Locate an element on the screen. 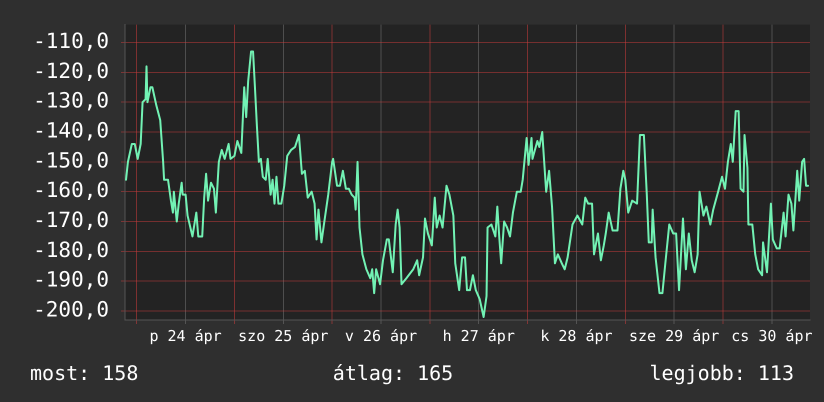 The image size is (824, 402). y-tick-label: -180,0 is located at coordinates (71, 250).